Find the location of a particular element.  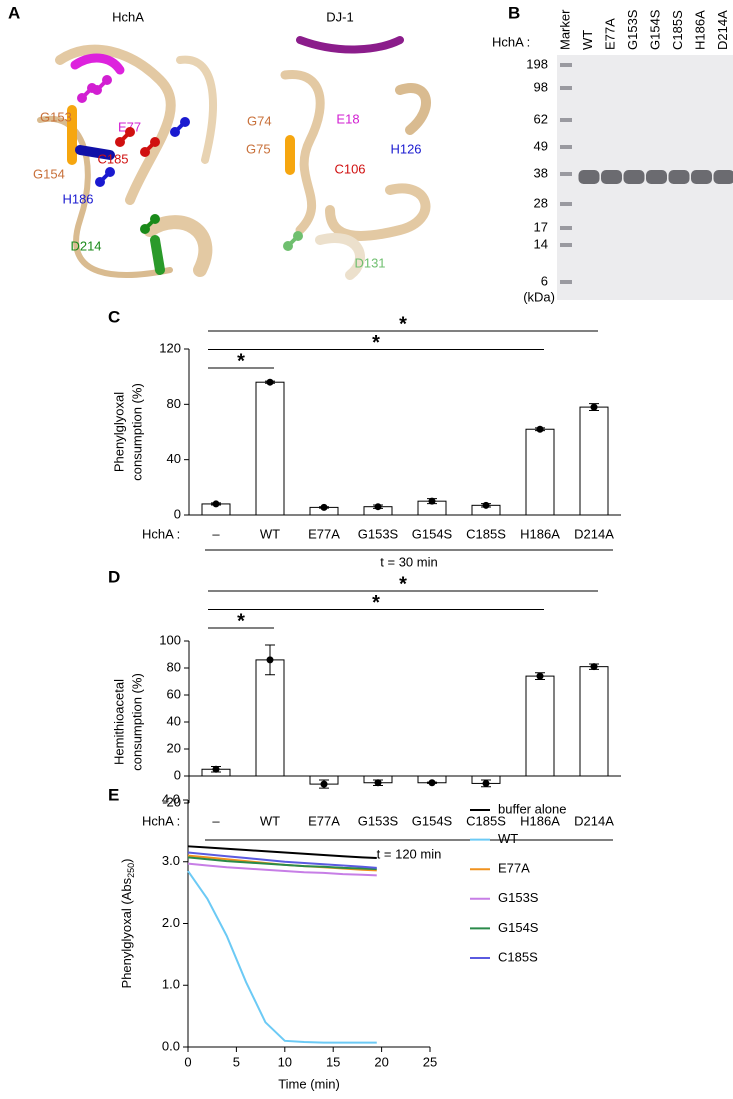

x-tick-label: 15 is located at coordinates (333, 1061).